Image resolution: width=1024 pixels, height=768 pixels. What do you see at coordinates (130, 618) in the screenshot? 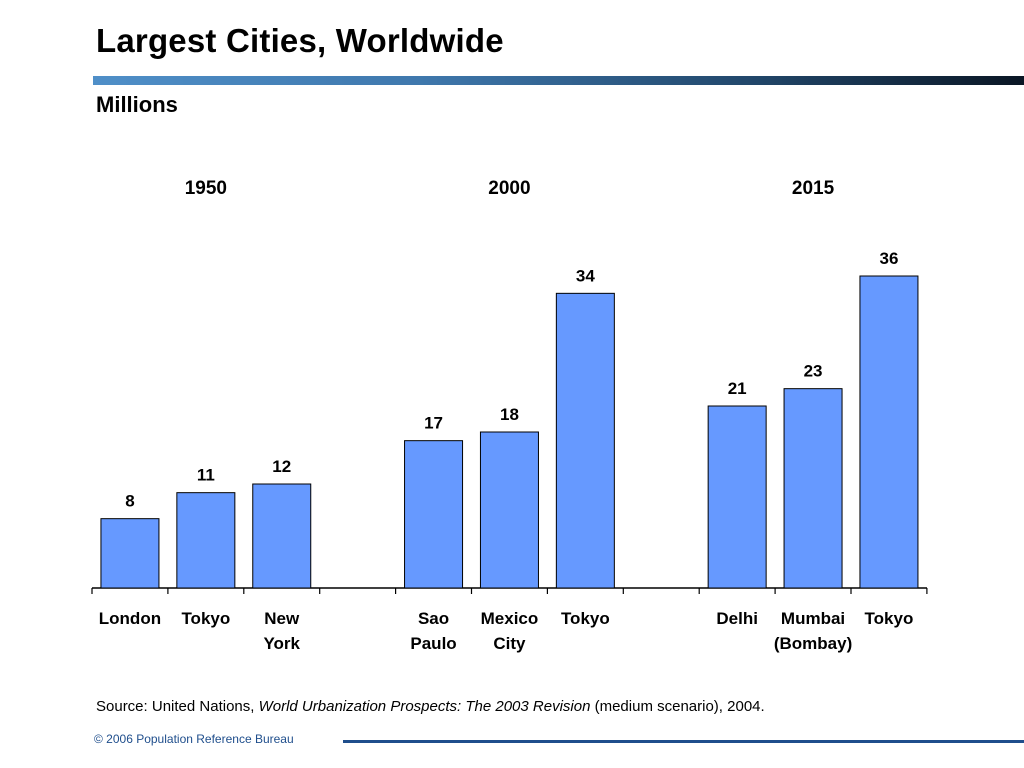
I see `x-tick-label: London` at bounding box center [130, 618].